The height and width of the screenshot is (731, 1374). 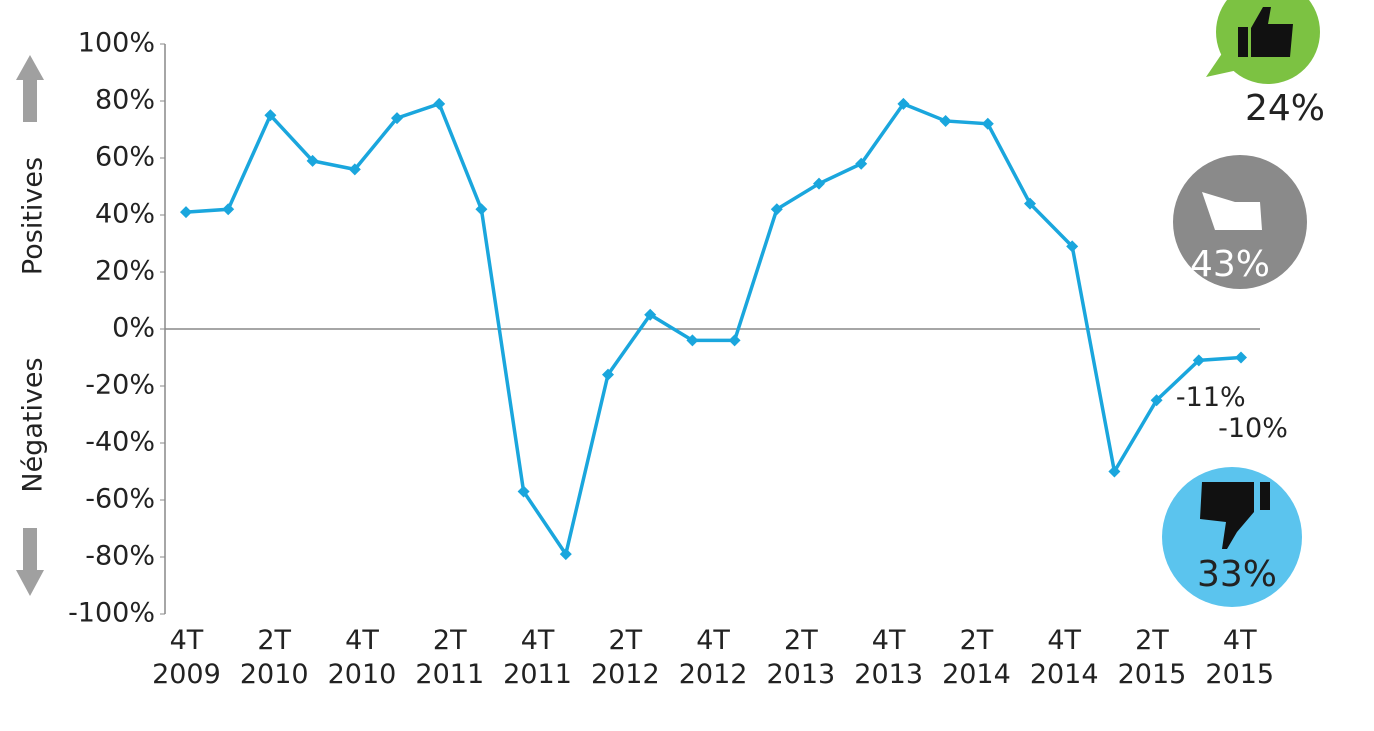 What do you see at coordinates (450, 657) in the screenshot?
I see `x-tick-label: 2T 2011` at bounding box center [450, 657].